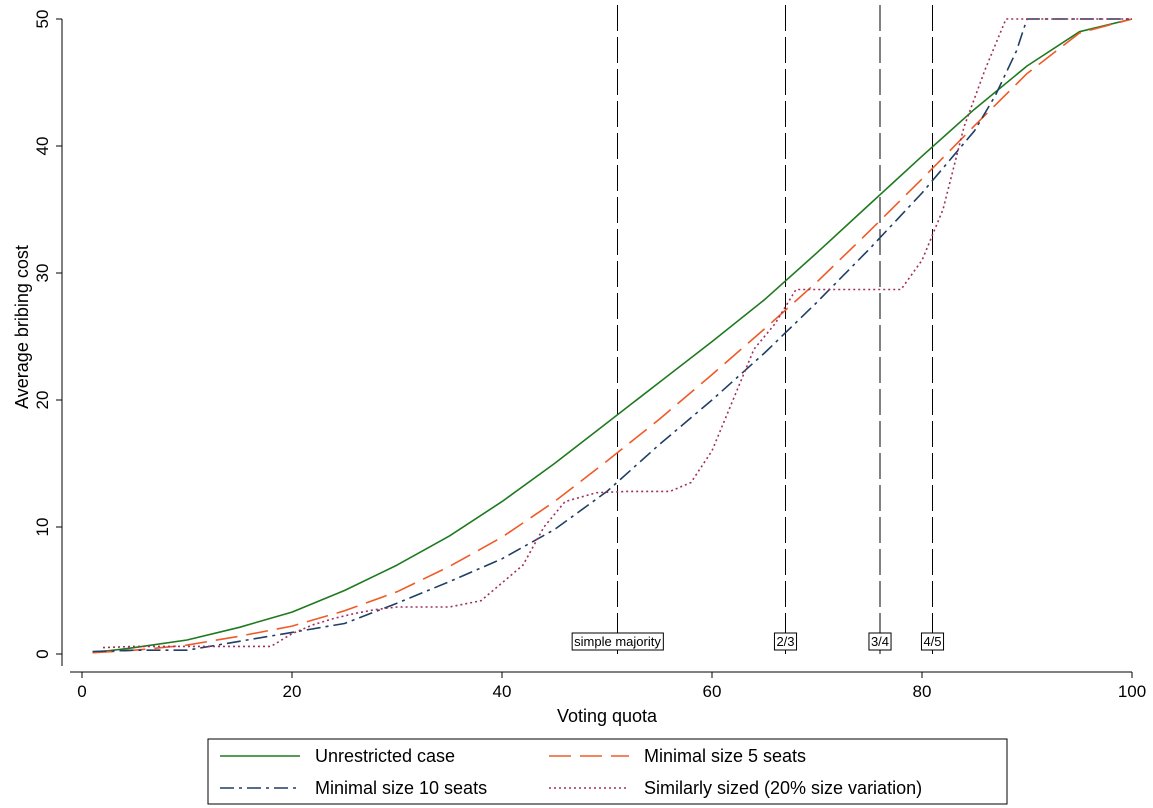  Describe the element at coordinates (292, 691) in the screenshot. I see `x-tick-label: 20` at that location.